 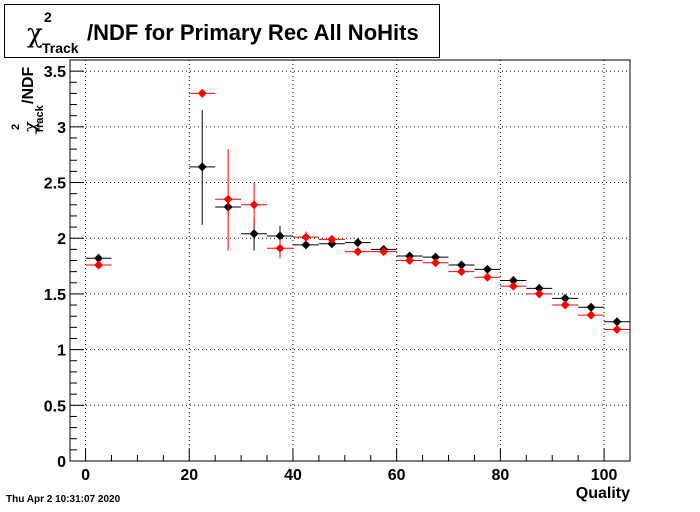 What do you see at coordinates (61, 351) in the screenshot?
I see `y-tick-label: 1` at bounding box center [61, 351].